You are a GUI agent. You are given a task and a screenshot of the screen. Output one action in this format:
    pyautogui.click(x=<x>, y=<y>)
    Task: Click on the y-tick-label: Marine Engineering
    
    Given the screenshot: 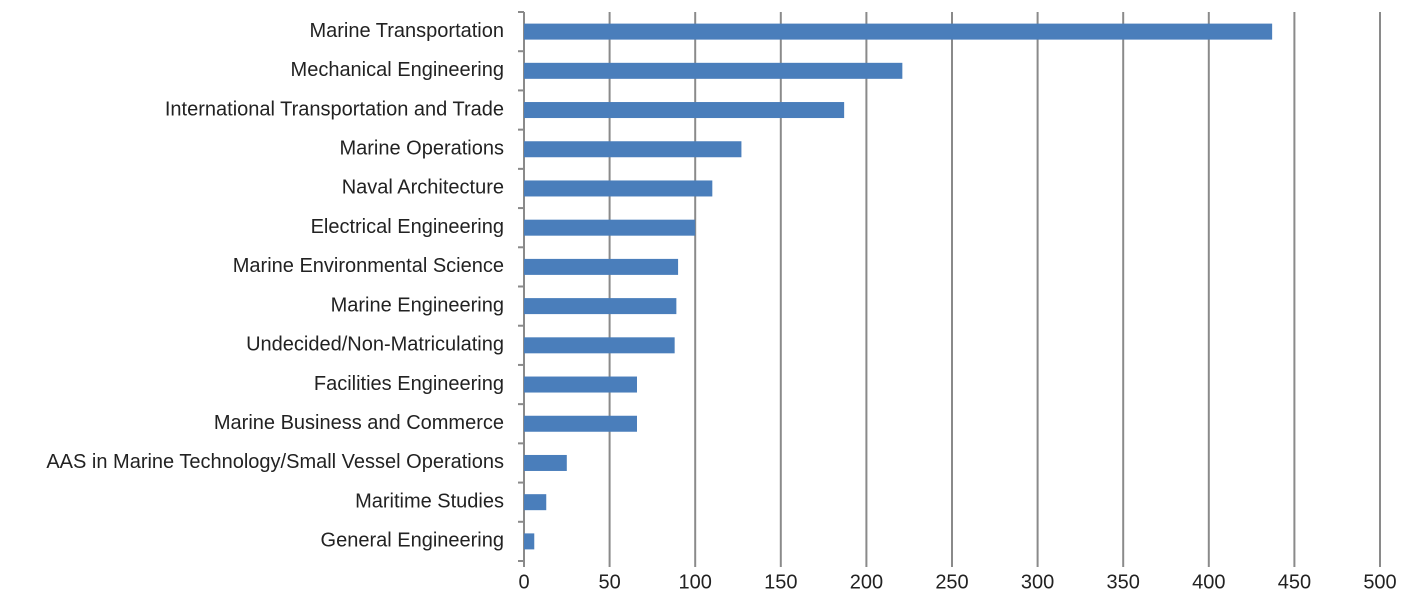 What is the action you would take?
    pyautogui.click(x=417, y=305)
    